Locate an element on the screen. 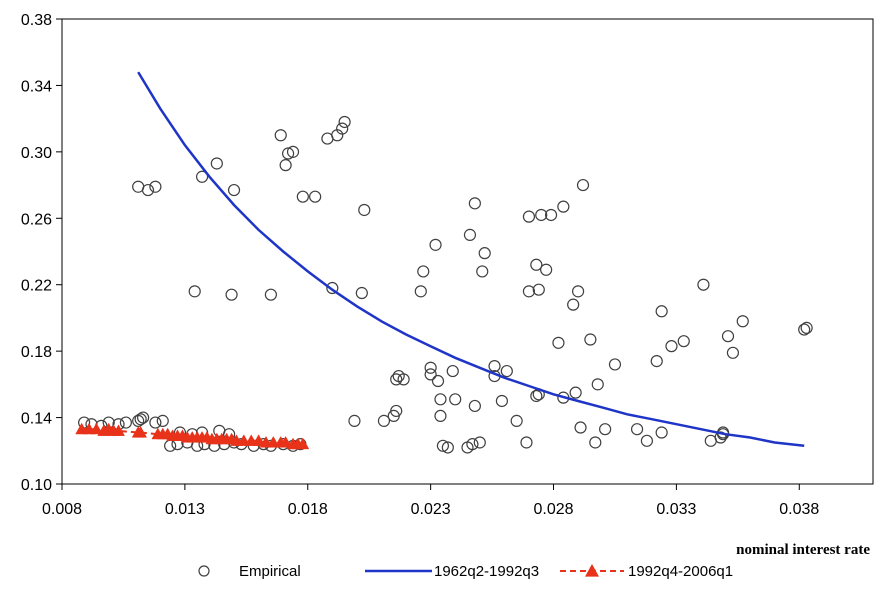 The height and width of the screenshot is (594, 874). x-tick-label: 0.028 is located at coordinates (553, 509).